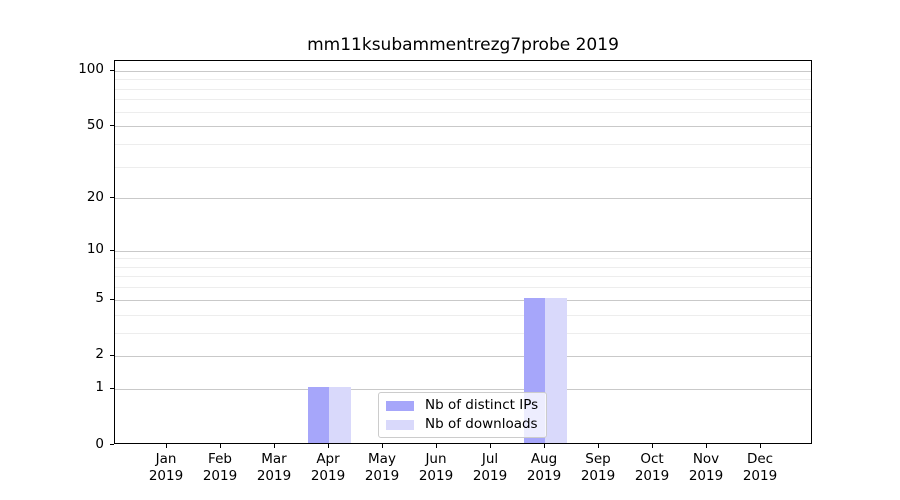  What do you see at coordinates (598, 459) in the screenshot?
I see `x-tick-month: Sep` at bounding box center [598, 459].